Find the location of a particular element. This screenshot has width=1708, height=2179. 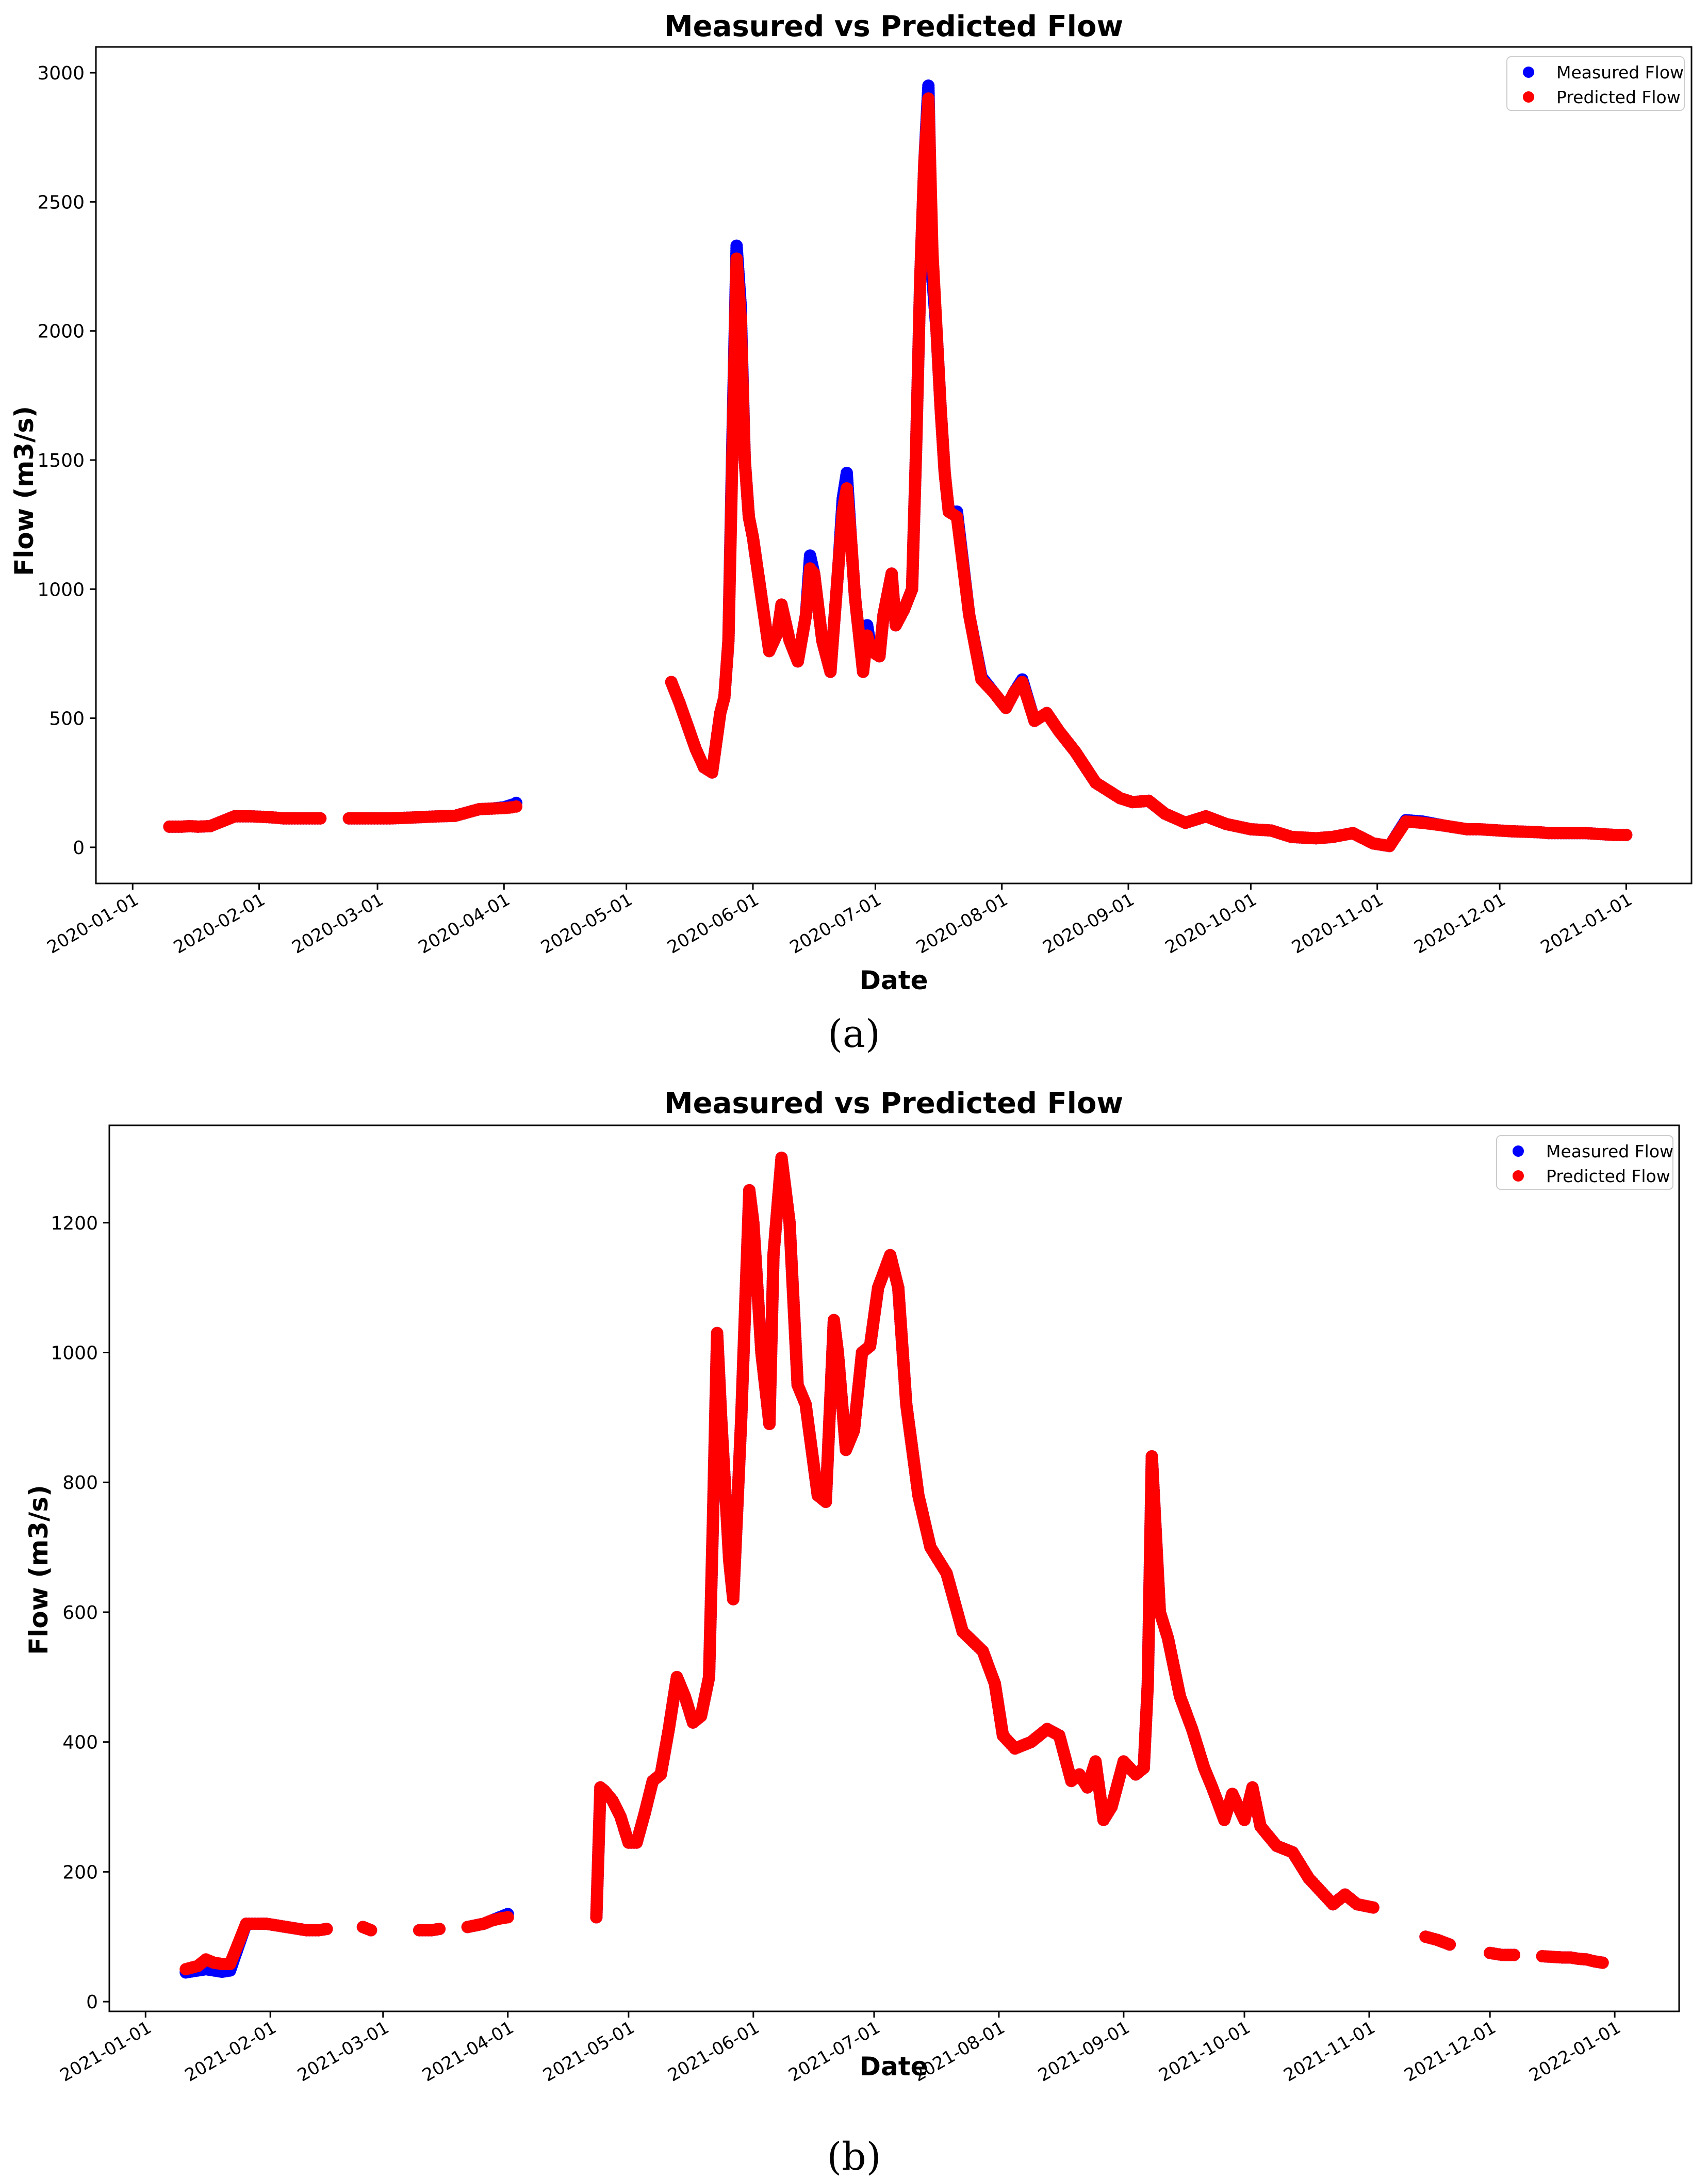

y-tick-label: 400 is located at coordinates (80, 1743).